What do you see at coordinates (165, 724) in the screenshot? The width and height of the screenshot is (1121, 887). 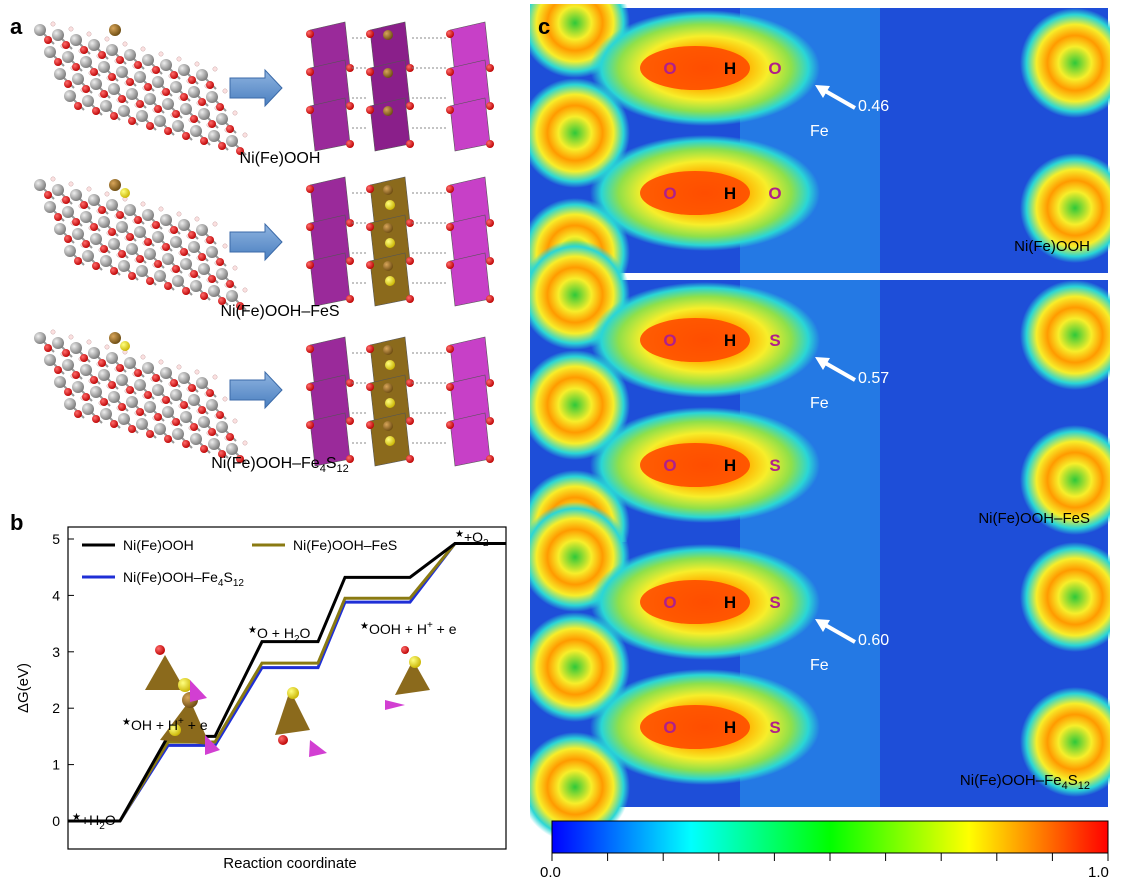 I see `step-label-oh: ★OH + H+ + e` at bounding box center [165, 724].